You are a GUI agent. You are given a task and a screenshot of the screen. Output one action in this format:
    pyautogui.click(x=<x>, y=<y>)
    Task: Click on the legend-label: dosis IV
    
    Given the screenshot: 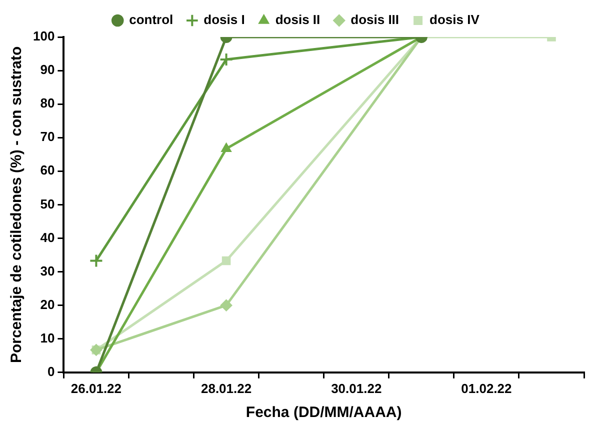 What is the action you would take?
    pyautogui.click(x=455, y=20)
    